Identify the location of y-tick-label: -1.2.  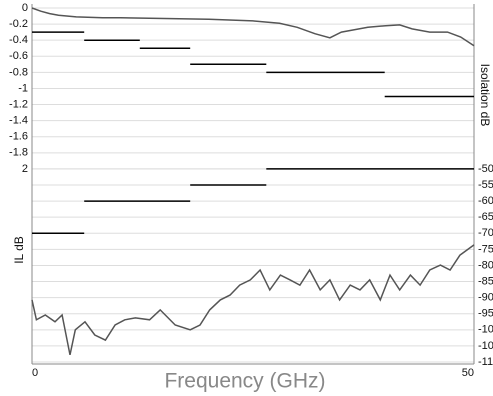
(18, 104).